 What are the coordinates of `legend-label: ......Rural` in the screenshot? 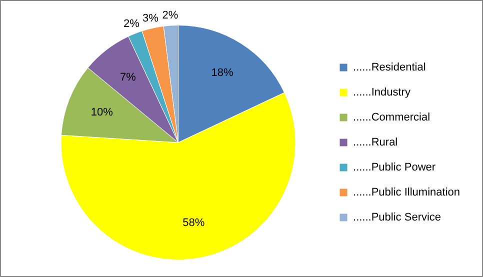 It's located at (375, 142).